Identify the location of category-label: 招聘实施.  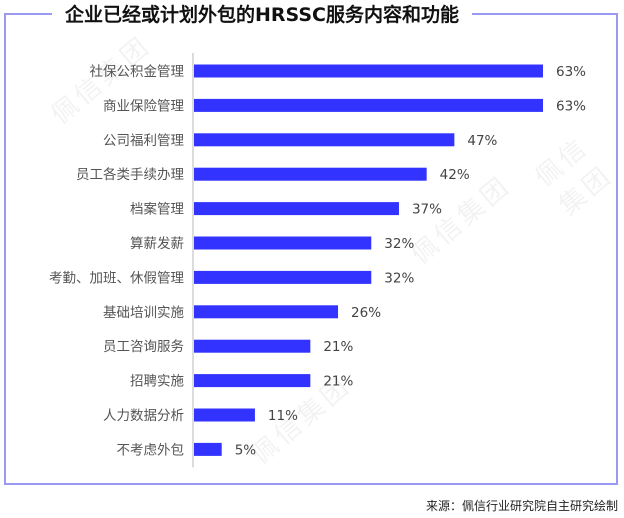
(157, 382).